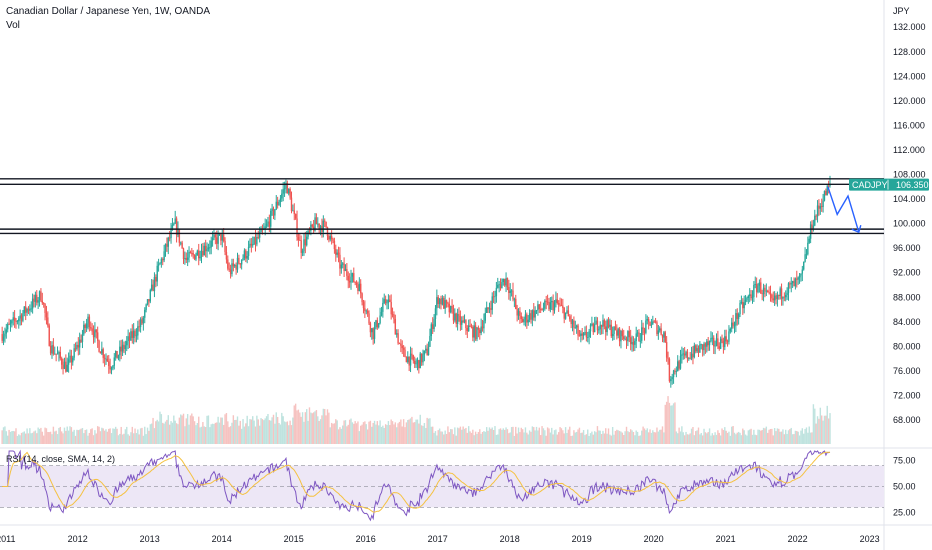  I want to click on price-tick-label: 80.000, so click(907, 346).